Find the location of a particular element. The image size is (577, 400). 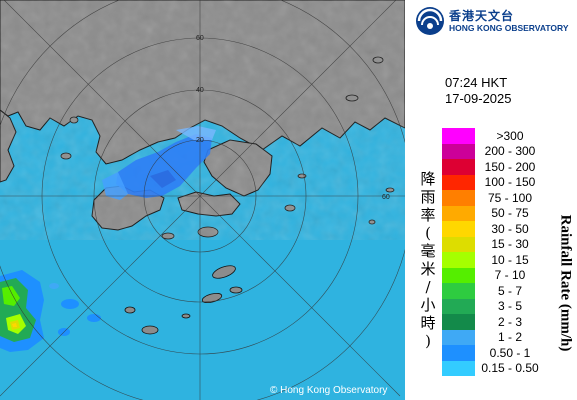

range-label-20: 20 is located at coordinates (200, 140).